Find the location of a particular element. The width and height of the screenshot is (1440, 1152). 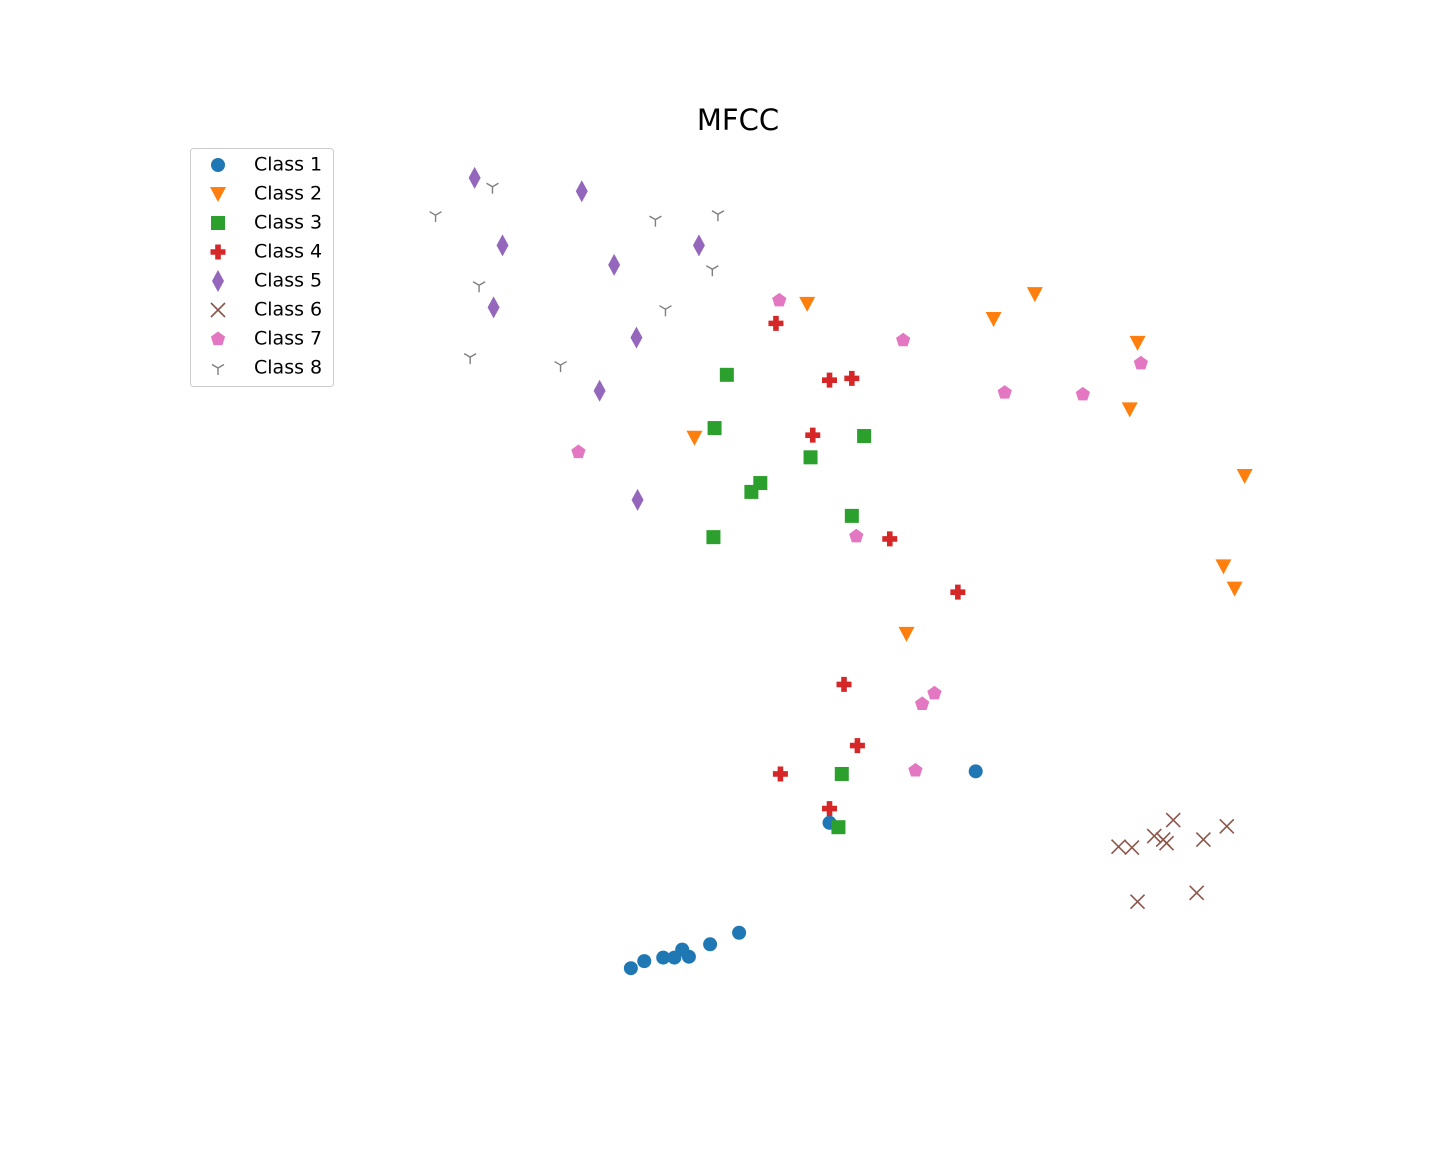

legend-label: Class 2 is located at coordinates (288, 194).